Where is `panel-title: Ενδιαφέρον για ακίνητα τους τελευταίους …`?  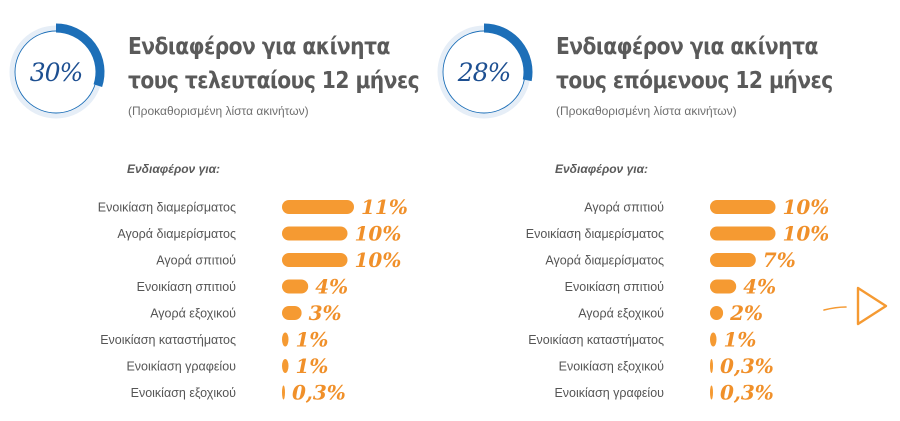
panel-title: Ενδιαφέρον για ακίνητα τους τελευταίους … is located at coordinates (274, 64).